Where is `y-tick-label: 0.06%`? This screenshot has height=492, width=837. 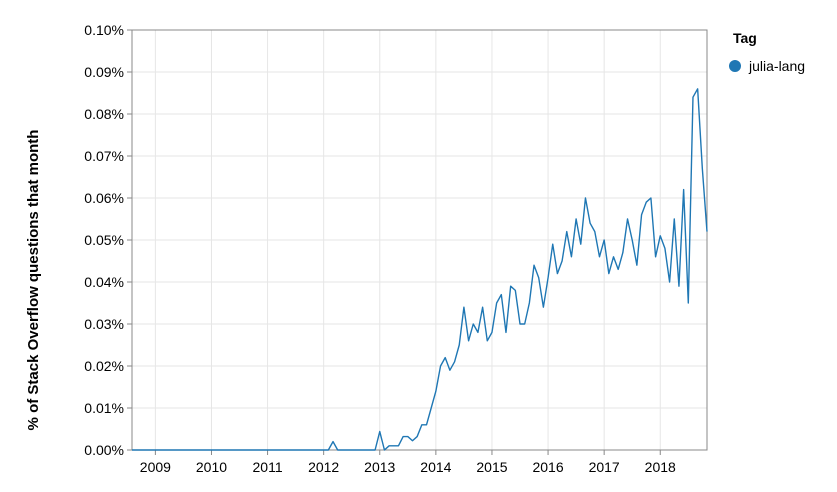
y-tick-label: 0.06% is located at coordinates (104, 198).